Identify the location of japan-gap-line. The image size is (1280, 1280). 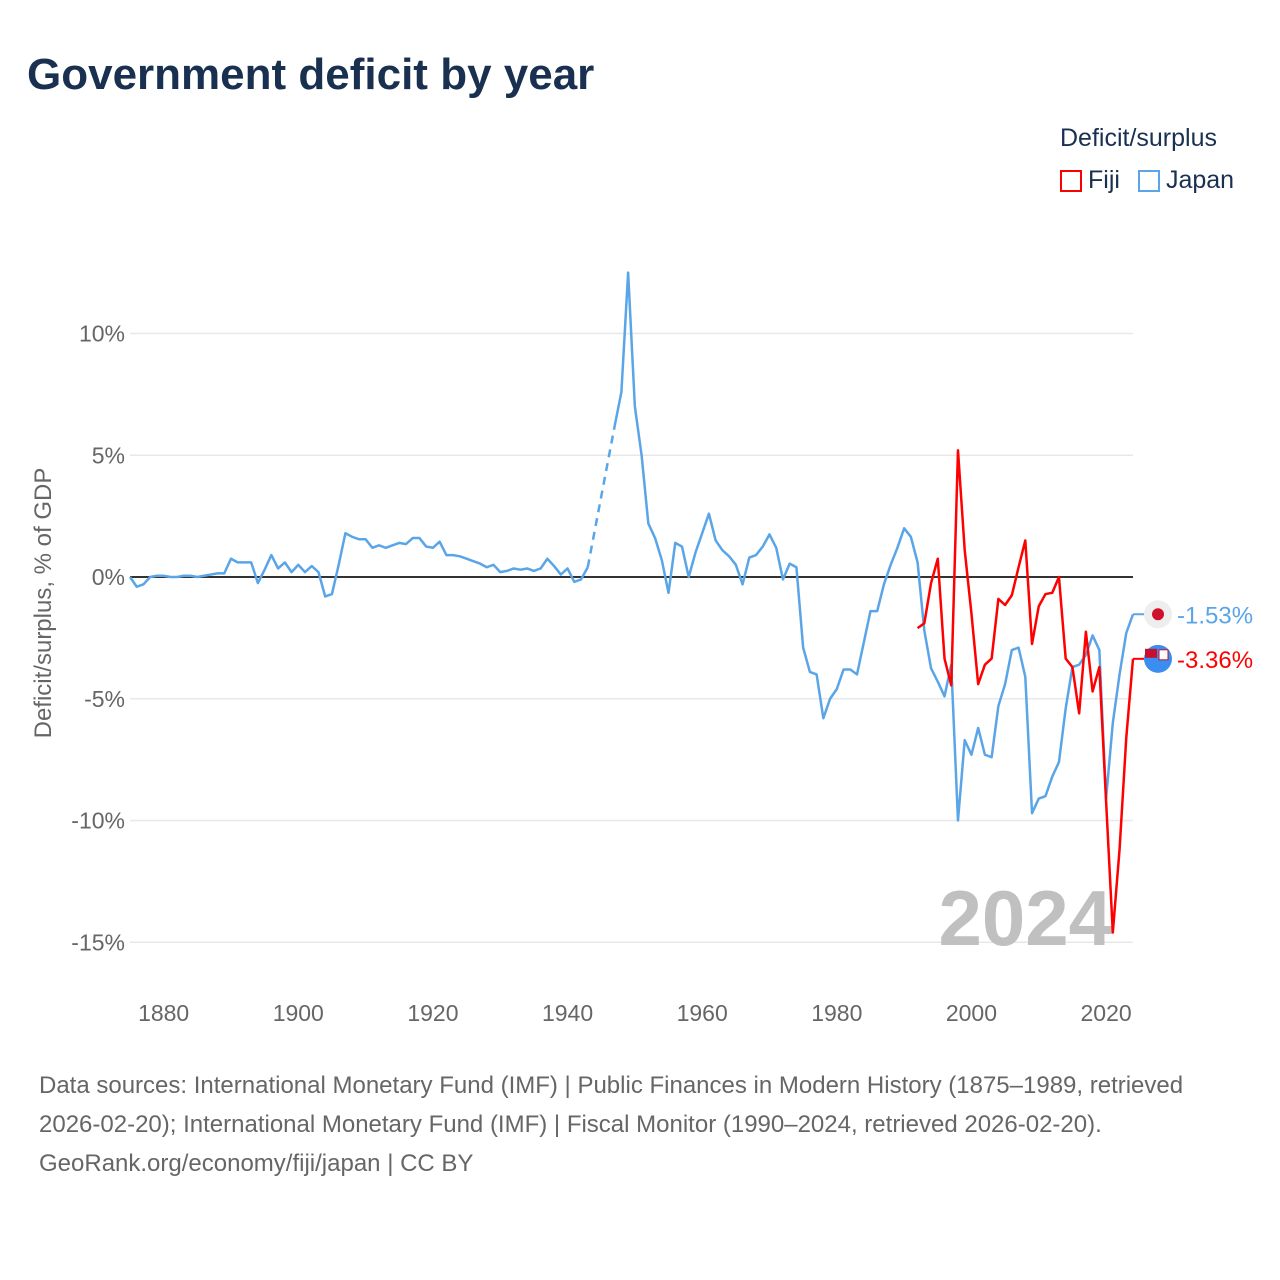
(601, 496).